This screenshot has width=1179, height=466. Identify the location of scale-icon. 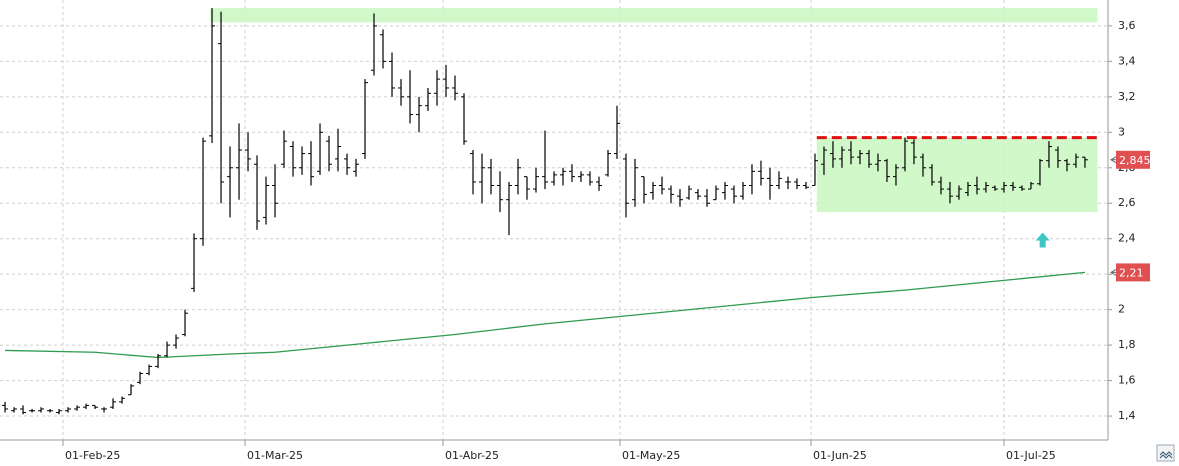
(1166, 455).